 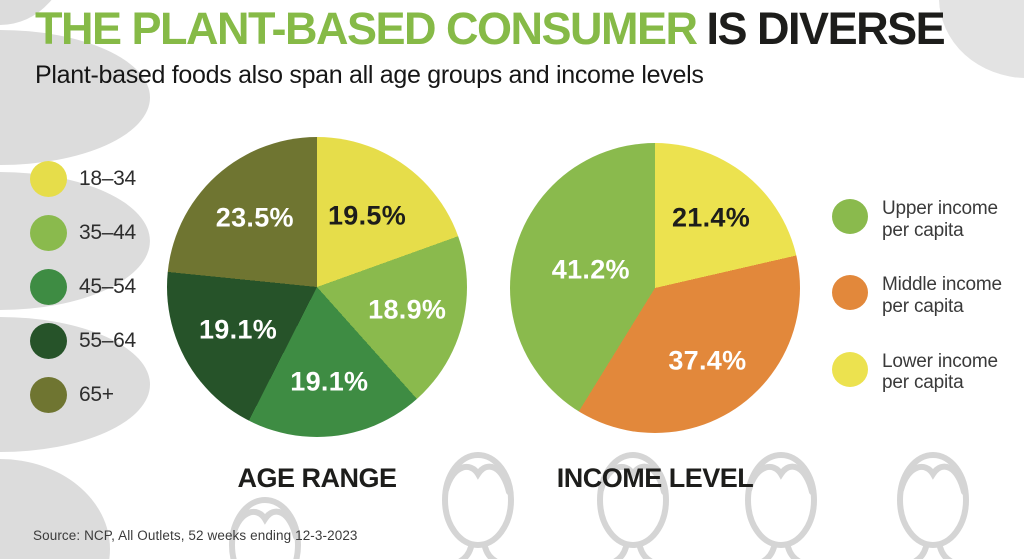 I want to click on page-title: THE PLANT-BASED CONSUMER IS DIVERSE, so click(x=490, y=28).